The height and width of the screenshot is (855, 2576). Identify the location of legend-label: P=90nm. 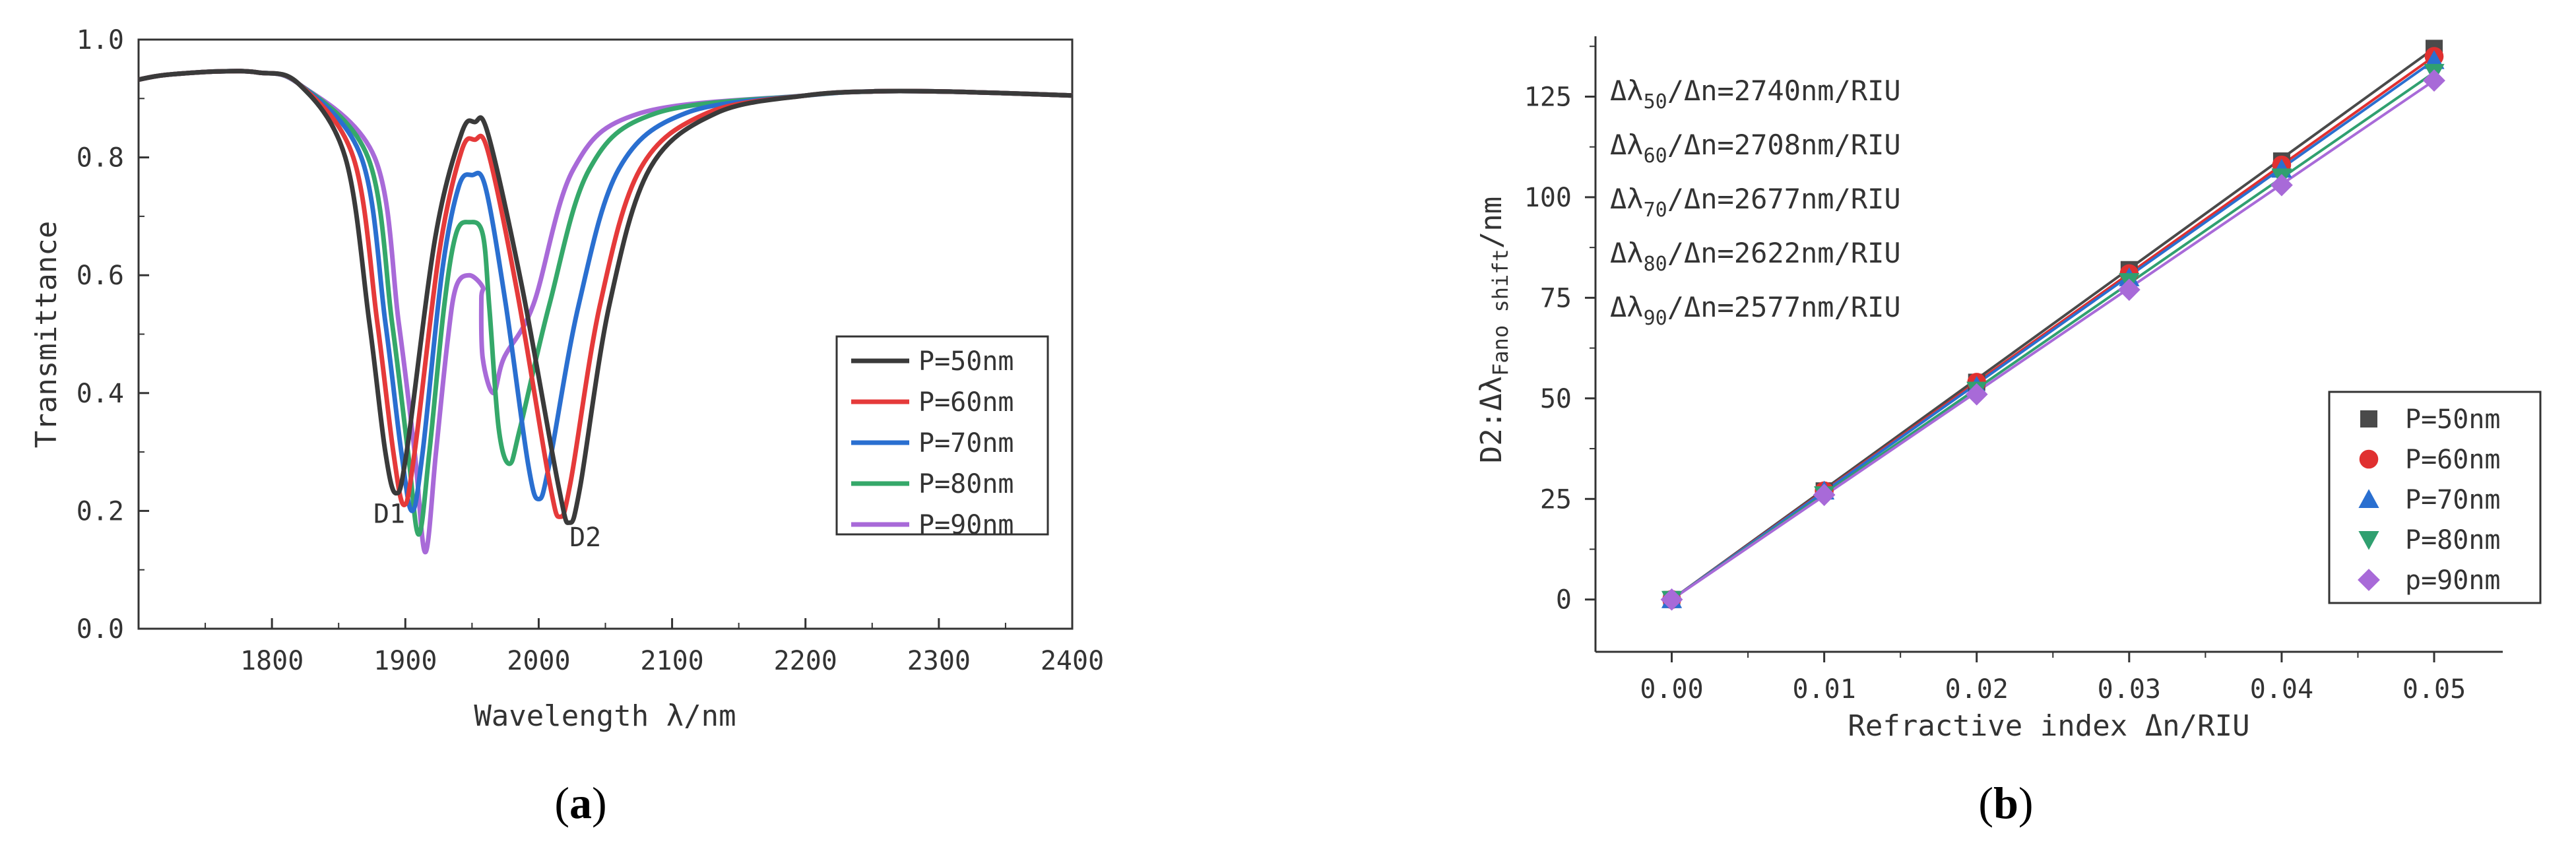
(966, 525).